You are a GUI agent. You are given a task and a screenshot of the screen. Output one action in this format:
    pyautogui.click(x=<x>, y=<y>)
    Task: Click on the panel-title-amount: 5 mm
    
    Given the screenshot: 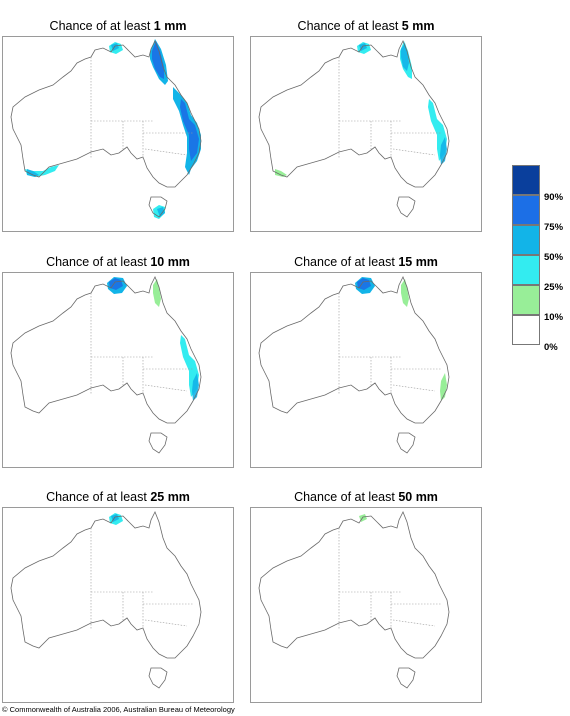 What is the action you would take?
    pyautogui.click(x=418, y=26)
    